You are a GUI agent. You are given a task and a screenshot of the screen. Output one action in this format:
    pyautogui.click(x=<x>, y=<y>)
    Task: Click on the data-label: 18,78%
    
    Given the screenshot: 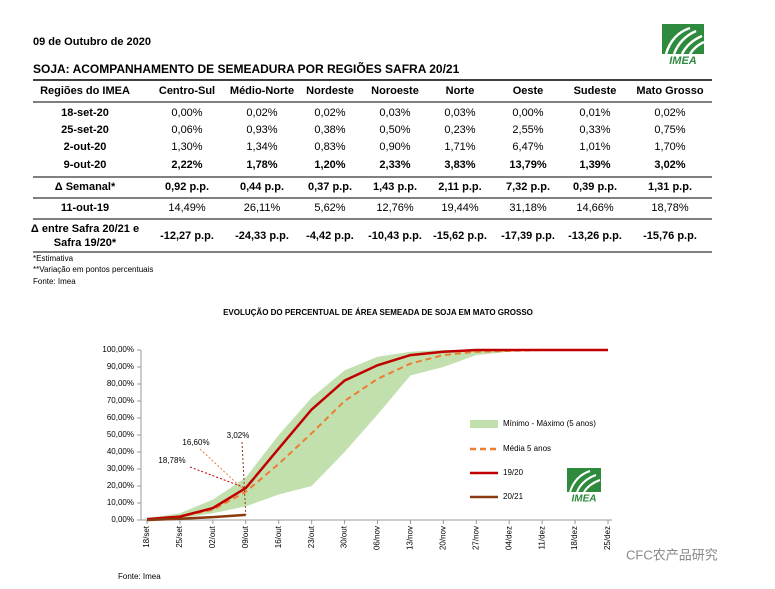 What is the action you would take?
    pyautogui.click(x=171, y=460)
    